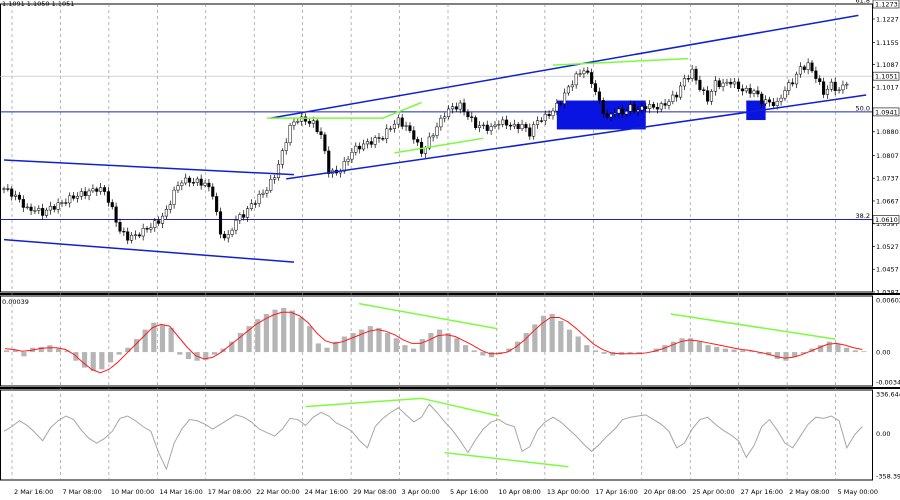 The height and width of the screenshot is (500, 900). What do you see at coordinates (374, 492) in the screenshot?
I see `x-tick-label: 29 Mar 08:00` at bounding box center [374, 492].